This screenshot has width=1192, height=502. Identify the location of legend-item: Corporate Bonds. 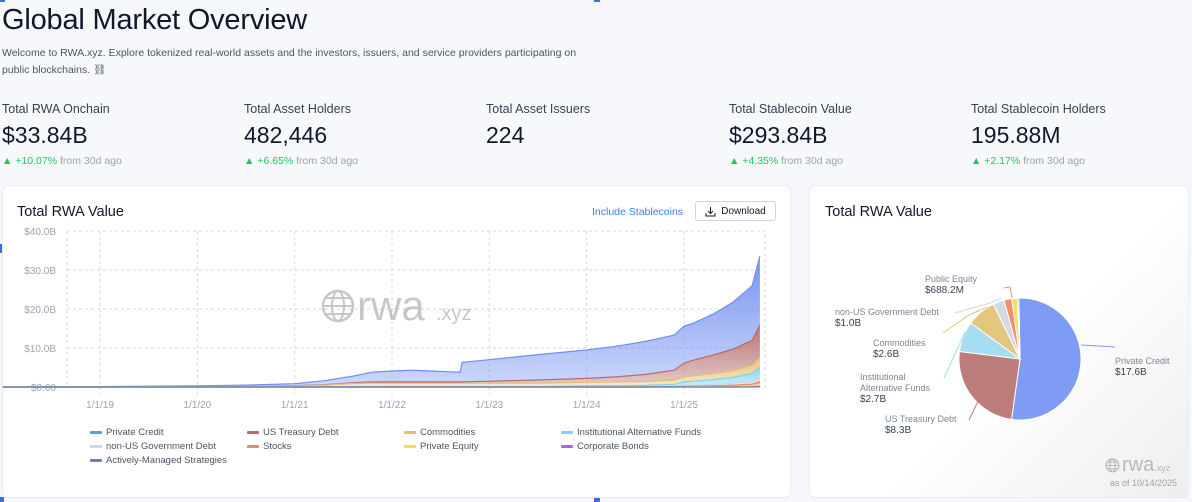
(605, 446).